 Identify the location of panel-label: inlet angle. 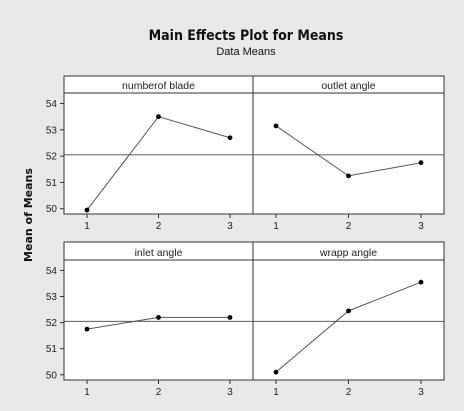
(159, 253).